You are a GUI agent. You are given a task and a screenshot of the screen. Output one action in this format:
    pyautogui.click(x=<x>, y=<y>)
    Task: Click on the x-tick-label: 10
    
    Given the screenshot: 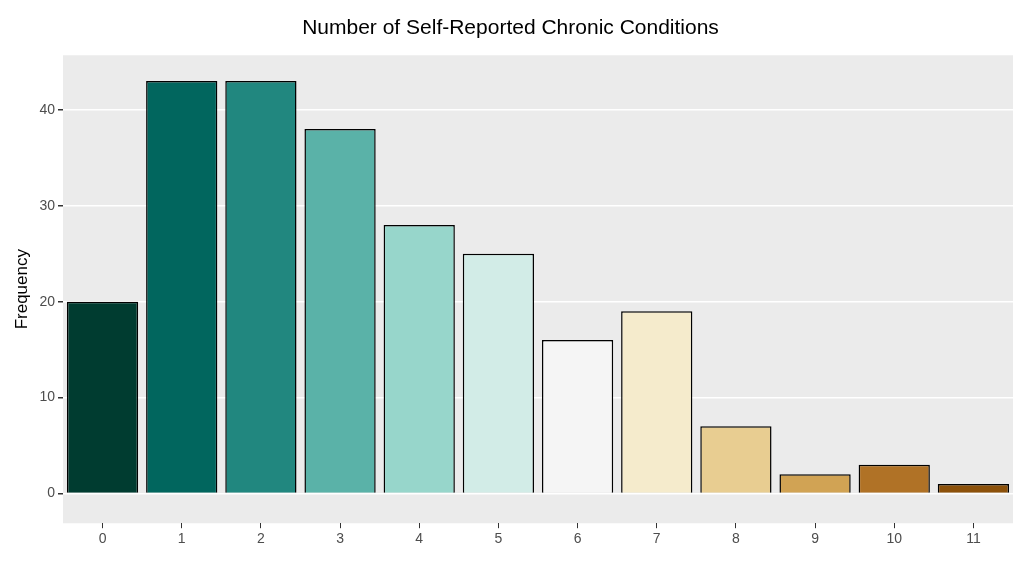 What is the action you would take?
    pyautogui.click(x=894, y=538)
    